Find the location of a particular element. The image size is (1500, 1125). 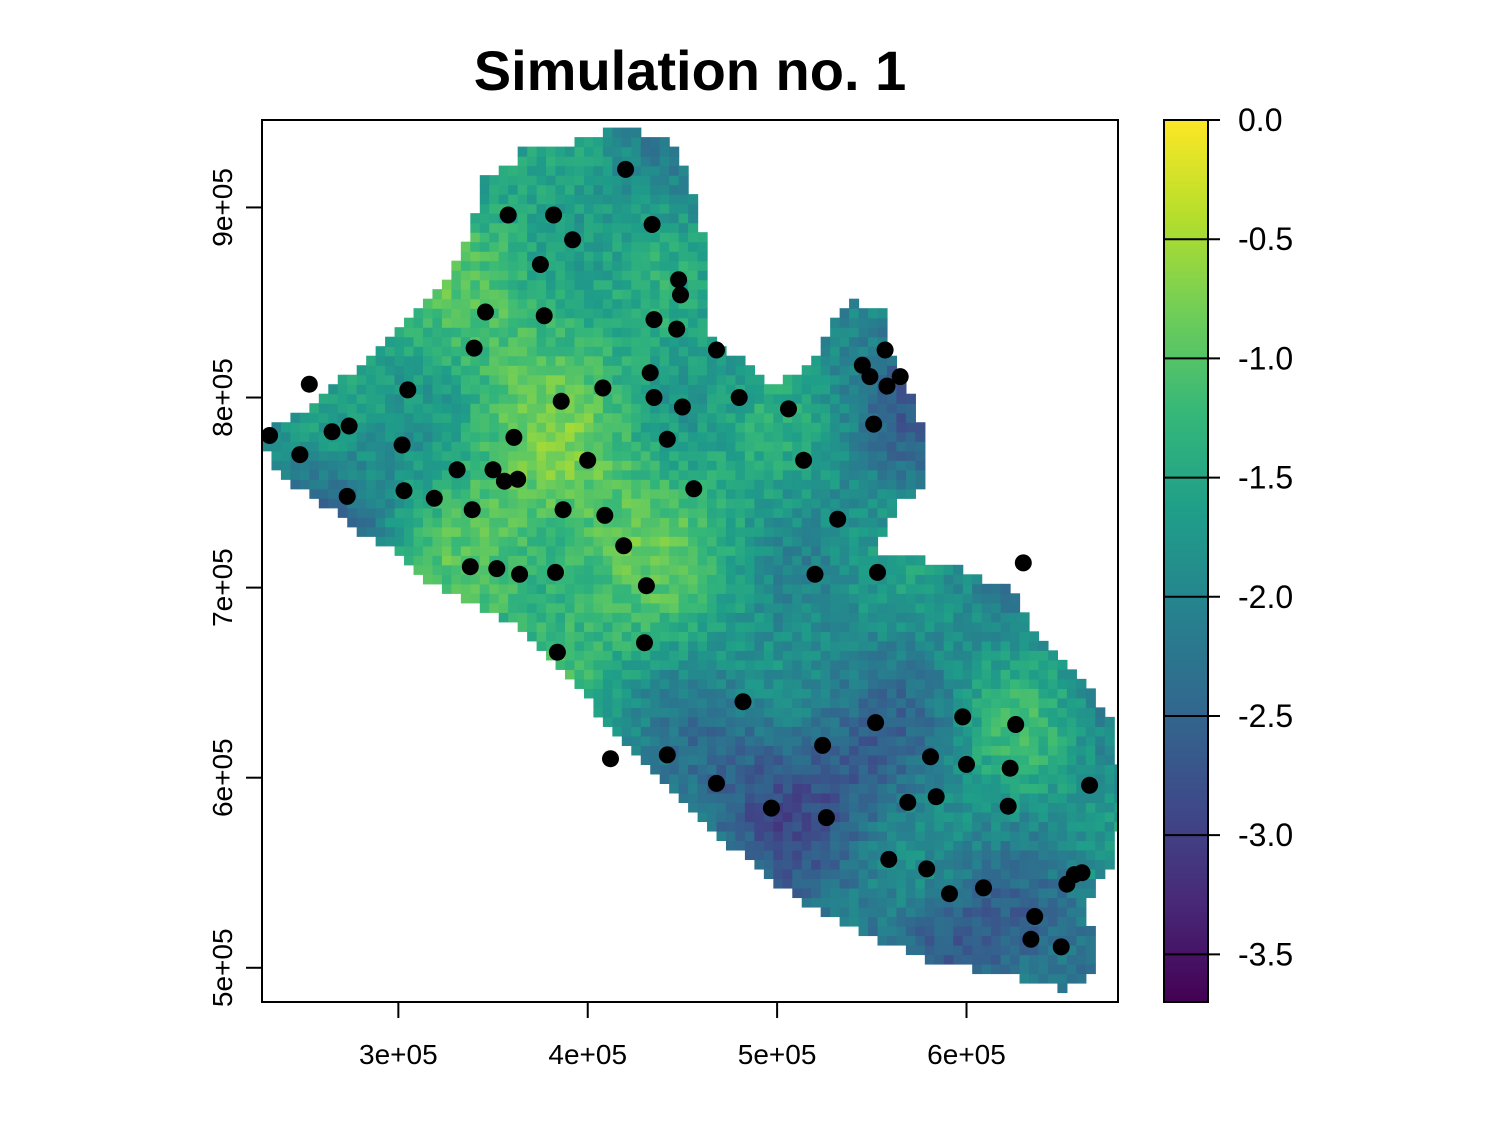

x-axis: 3e+05 4e+05 5e+05 6e+05 is located at coordinates (682, 1036).